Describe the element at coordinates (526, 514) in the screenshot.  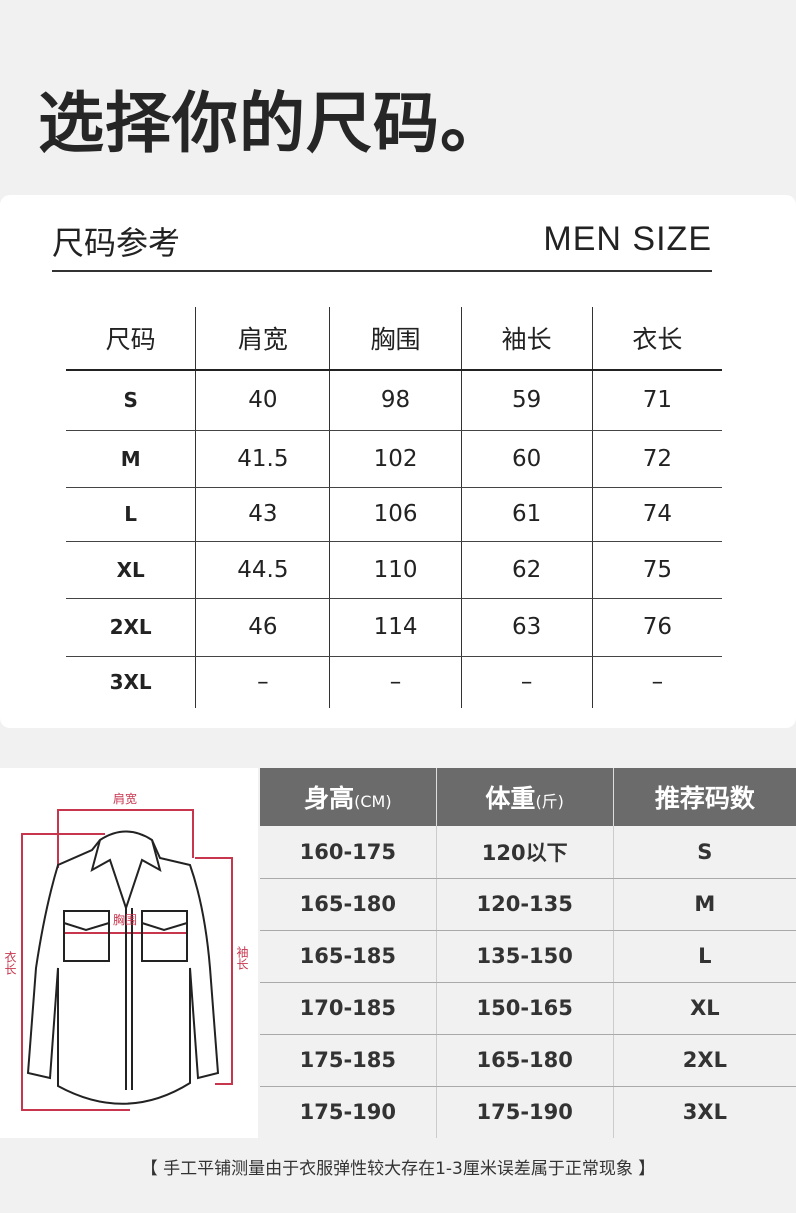
I see `table-cell: 61` at that location.